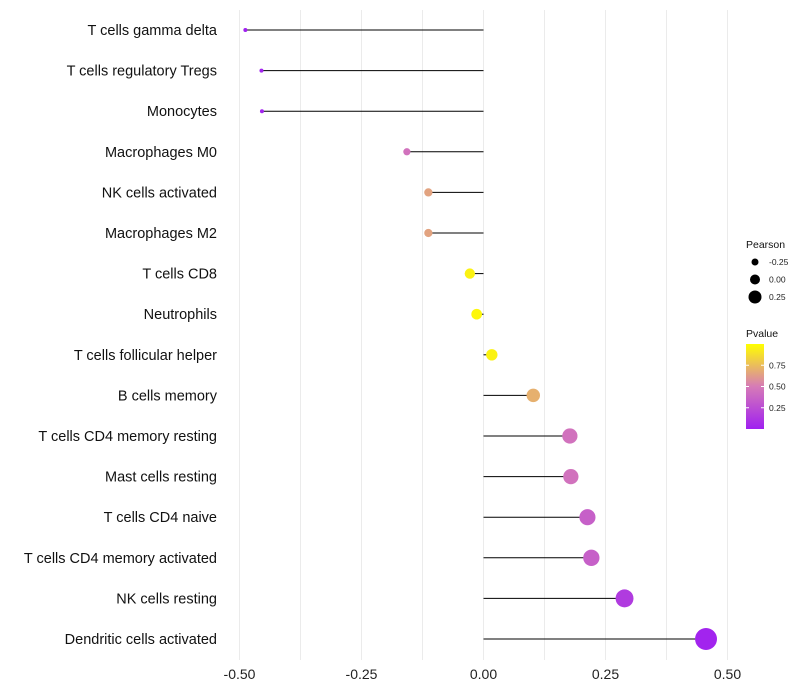 Image resolution: width=800 pixels, height=700 pixels. I want to click on legend-color-label: 0.25, so click(777, 408).